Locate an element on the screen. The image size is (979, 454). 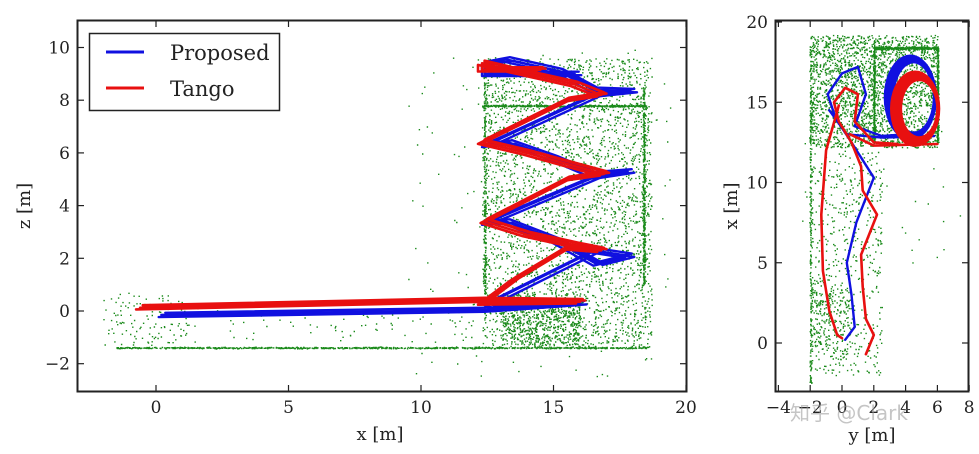
x-tick-label: 20 is located at coordinates (686, 408).